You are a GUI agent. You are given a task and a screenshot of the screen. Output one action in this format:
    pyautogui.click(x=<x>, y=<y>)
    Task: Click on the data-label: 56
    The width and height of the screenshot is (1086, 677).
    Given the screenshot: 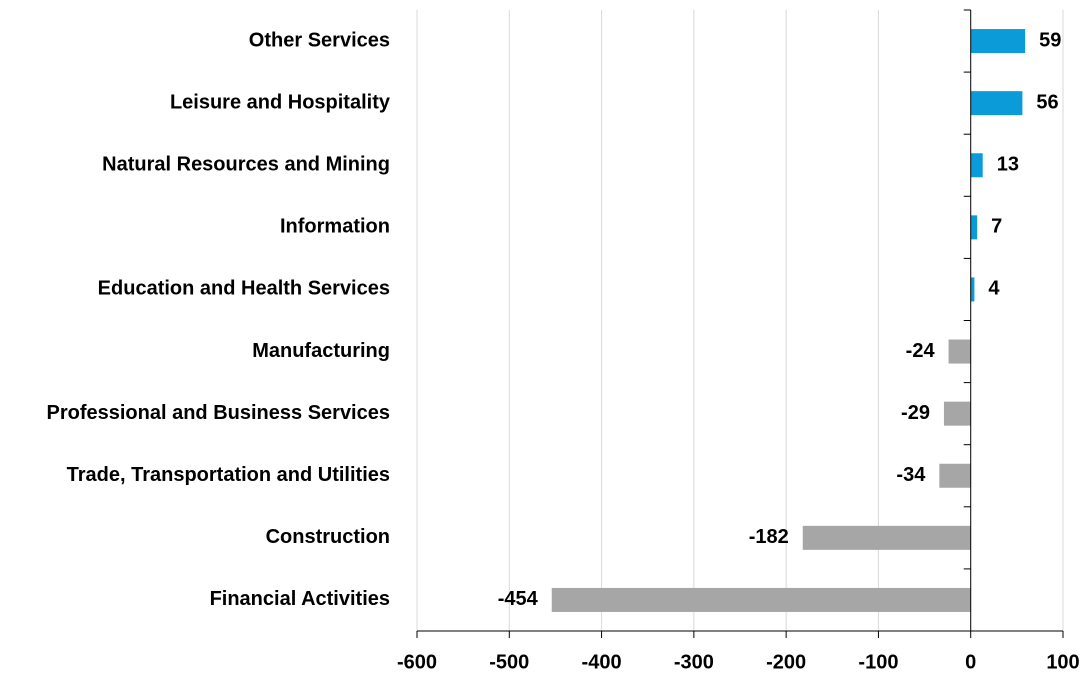 What is the action you would take?
    pyautogui.click(x=1047, y=102)
    